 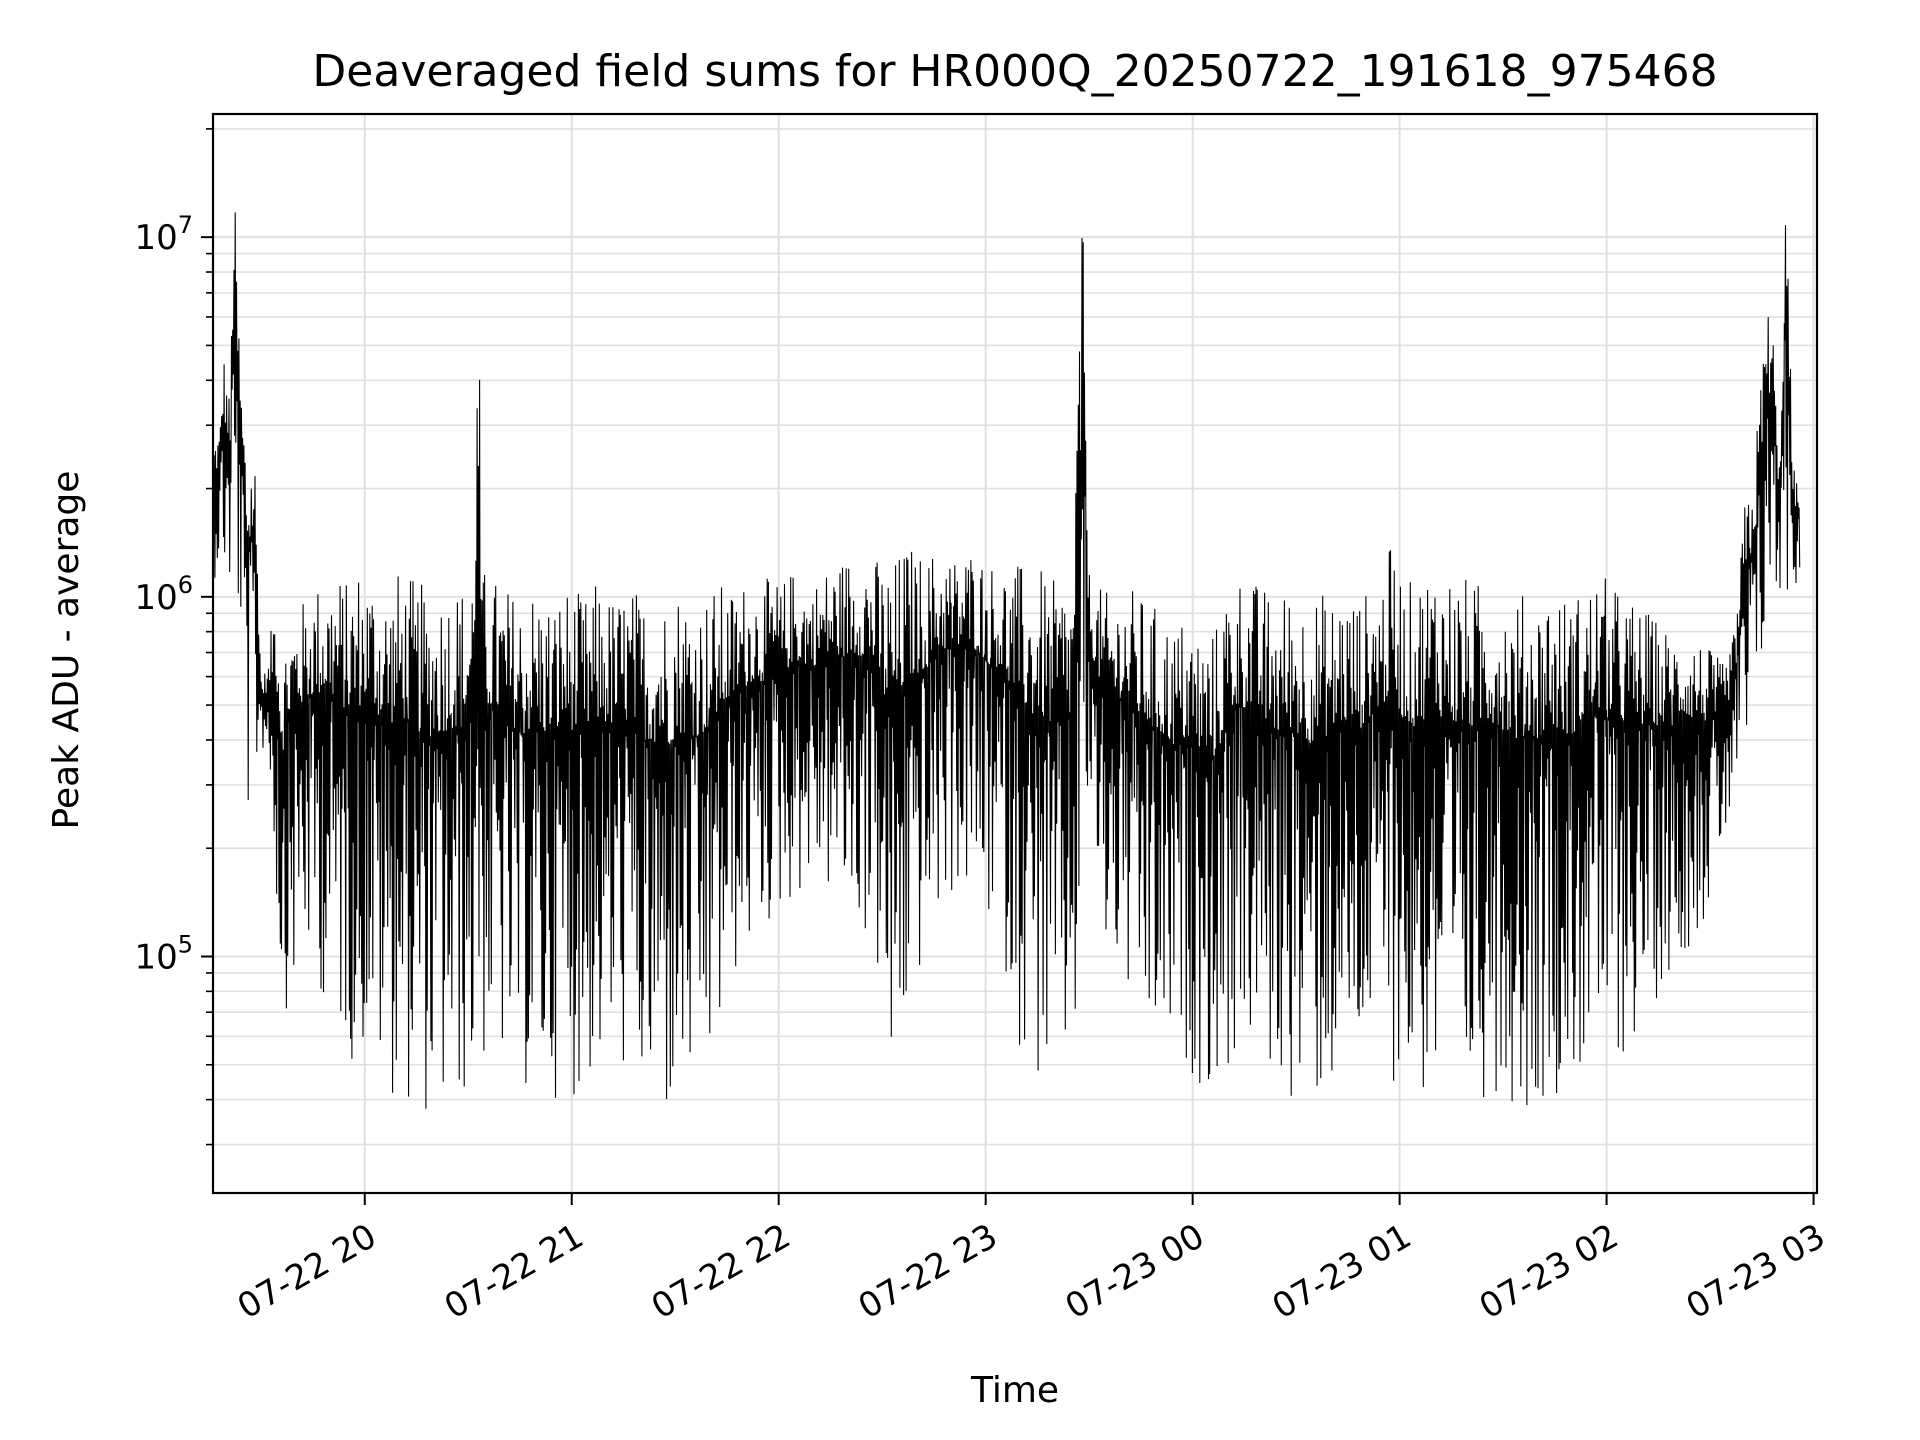 I want to click on x-tick-label: 07-22 21, so click(x=514, y=1271).